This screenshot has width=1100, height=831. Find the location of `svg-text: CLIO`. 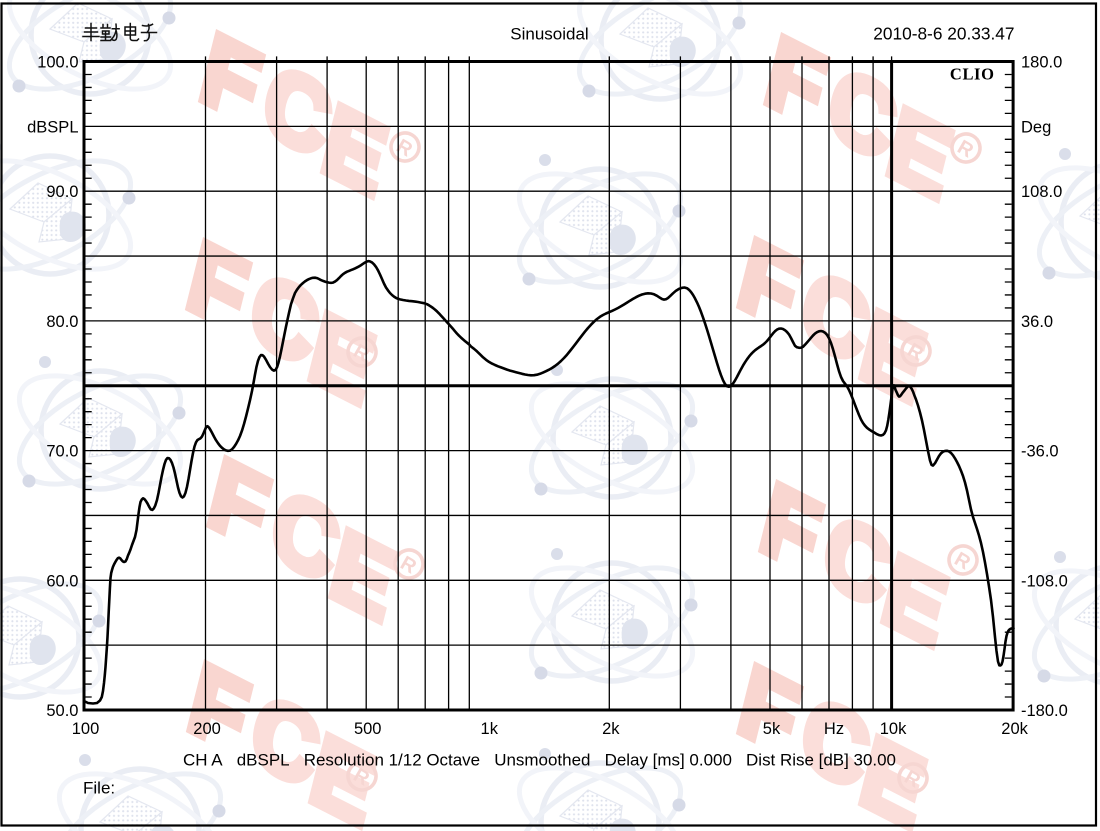

svg-text: CLIO is located at coordinates (972, 74).